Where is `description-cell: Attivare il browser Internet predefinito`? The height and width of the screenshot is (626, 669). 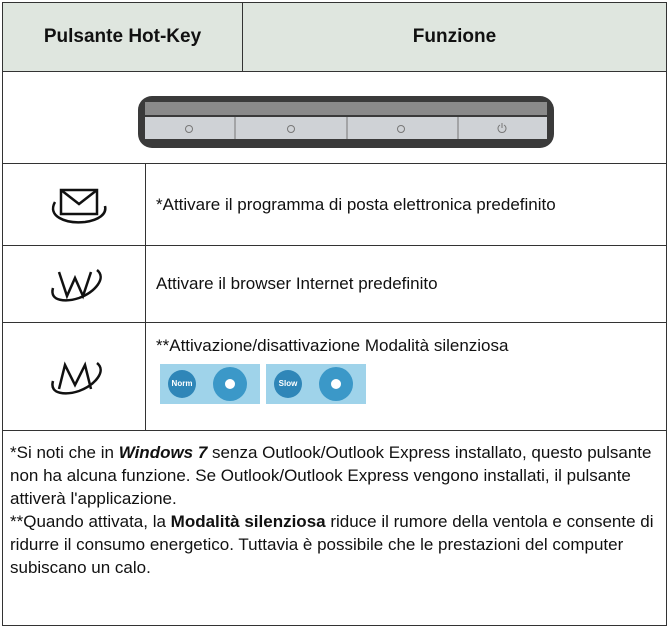 description-cell: Attivare il browser Internet predefinito is located at coordinates (406, 284).